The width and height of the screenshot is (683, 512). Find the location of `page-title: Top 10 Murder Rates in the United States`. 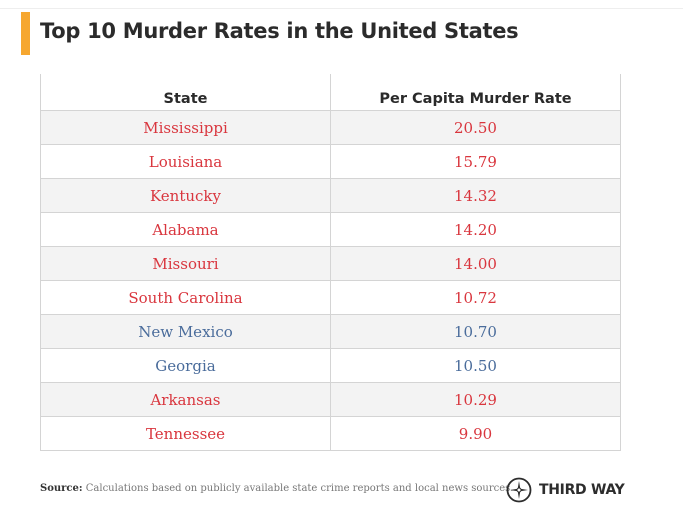

page-title: Top 10 Murder Rates in the United States is located at coordinates (279, 31).